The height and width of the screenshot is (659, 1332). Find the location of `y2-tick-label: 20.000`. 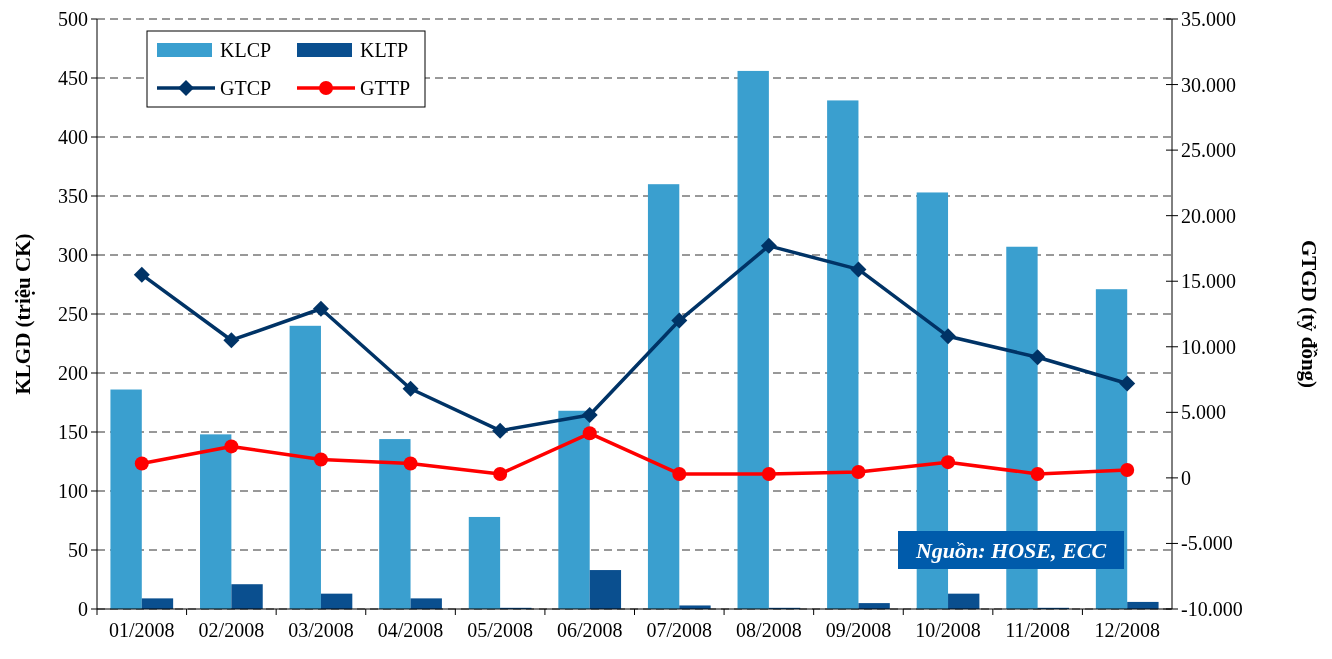

y2-tick-label: 20.000 is located at coordinates (1208, 215).